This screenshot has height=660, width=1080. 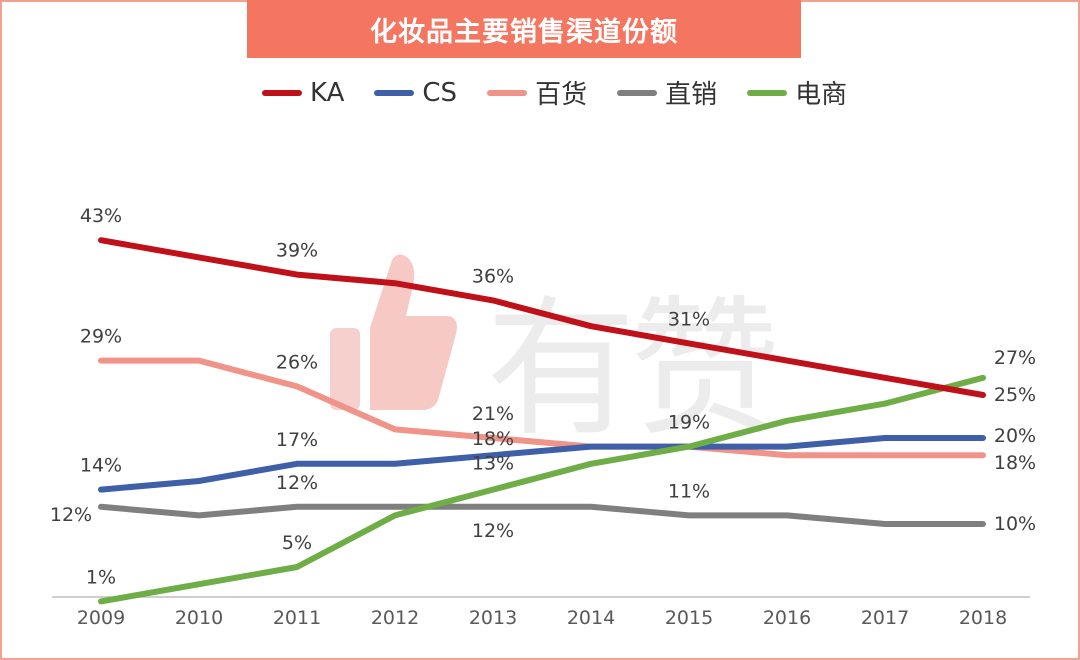 What do you see at coordinates (101, 337) in the screenshot?
I see `data-label-百货-0: 29%` at bounding box center [101, 337].